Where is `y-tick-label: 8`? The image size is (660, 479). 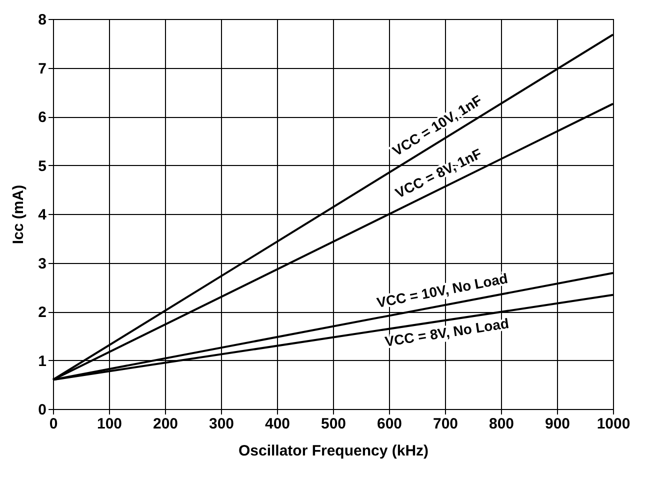 y-tick-label: 8 is located at coordinates (42, 20).